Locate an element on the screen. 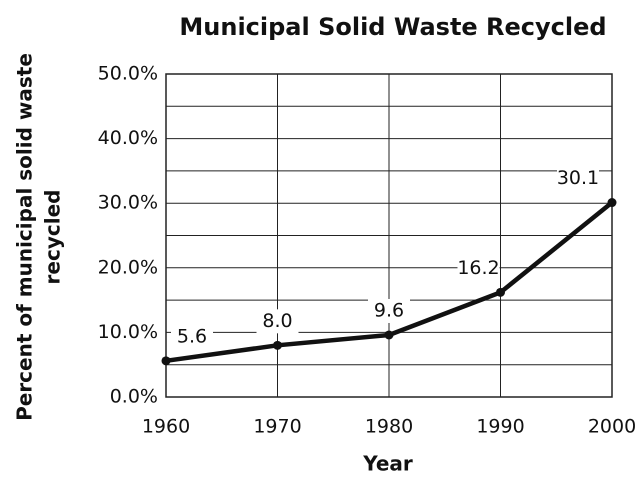  data-label: 30.1 is located at coordinates (578, 178).